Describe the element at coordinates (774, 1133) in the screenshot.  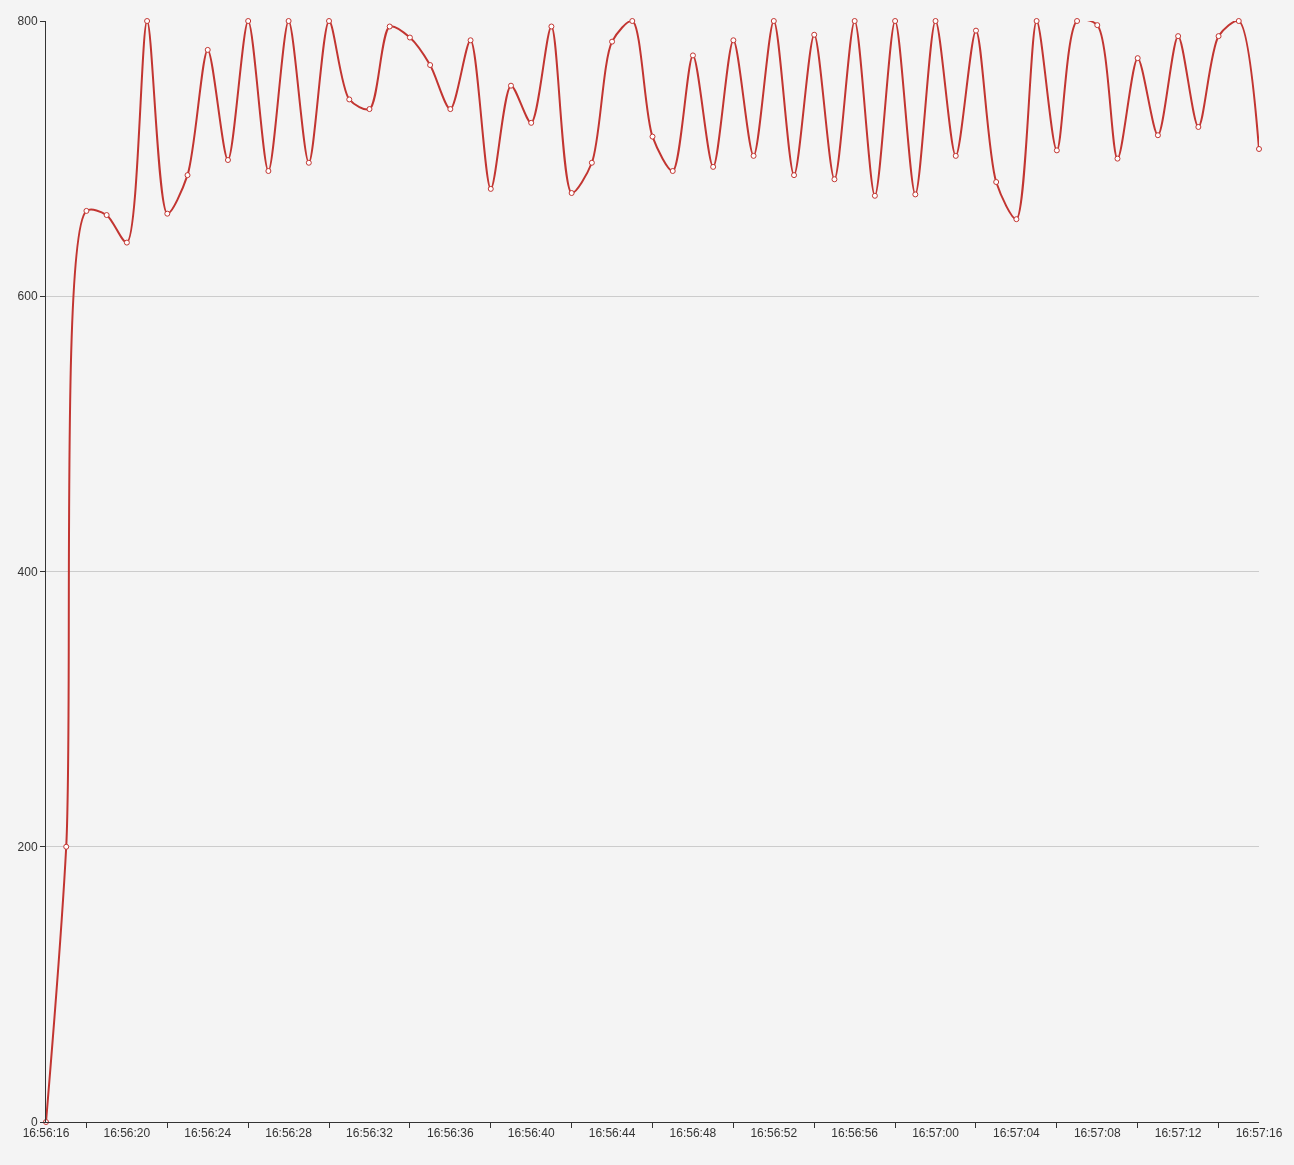
I see `x-tick-label: 16:56:52` at that location.